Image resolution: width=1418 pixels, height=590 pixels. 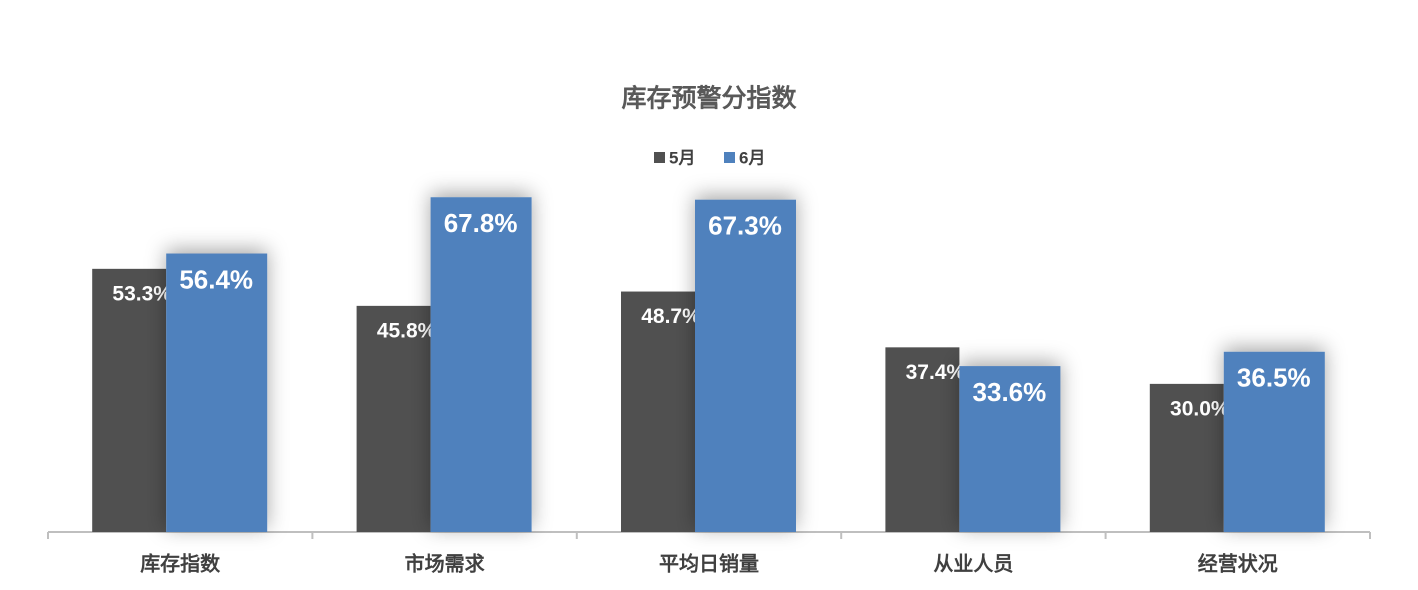 I want to click on legend-label: 5月, so click(x=682, y=157).